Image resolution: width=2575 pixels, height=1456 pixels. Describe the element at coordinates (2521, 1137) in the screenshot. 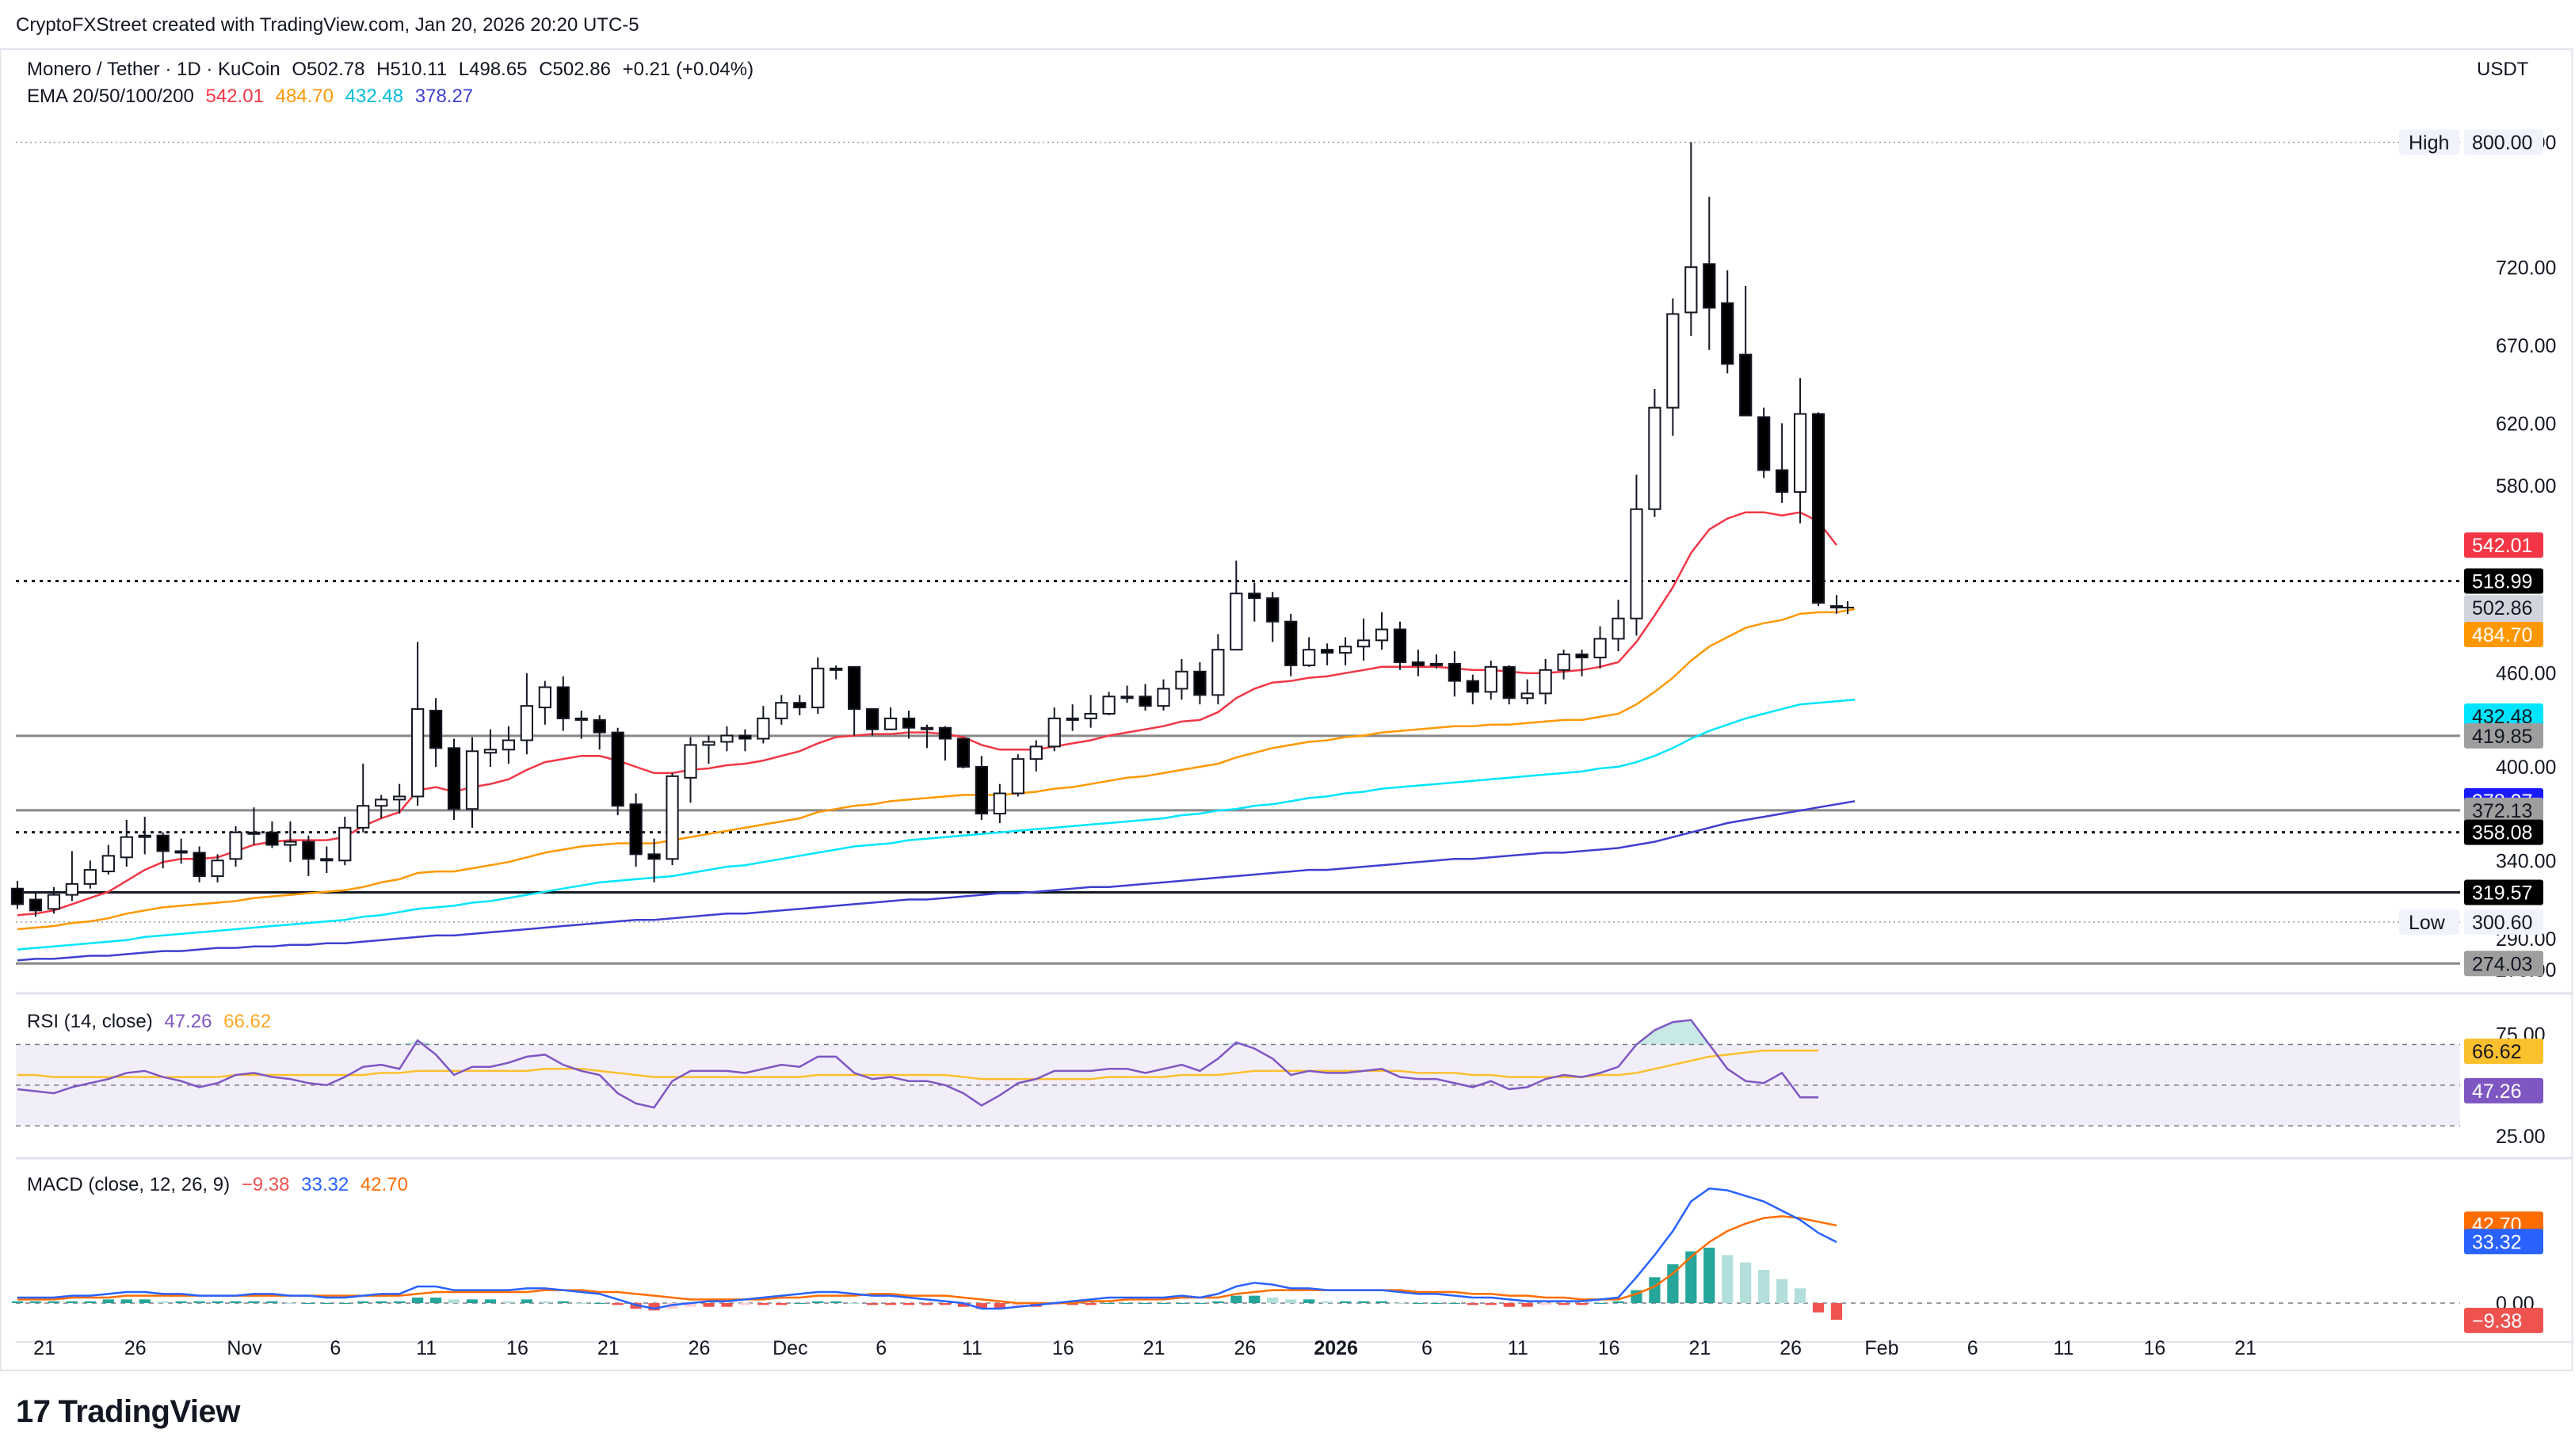

I see `rsi-tick: 25.00` at that location.